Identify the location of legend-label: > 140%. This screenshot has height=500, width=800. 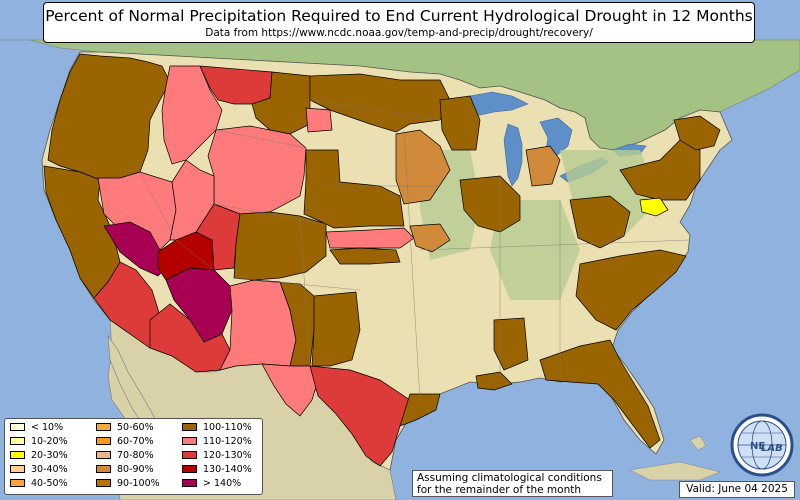
(222, 483).